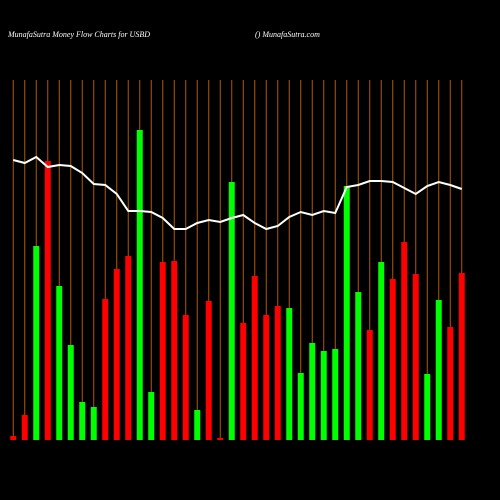 The image size is (500, 500). What do you see at coordinates (237, 193) in the screenshot?
I see `money-flow-line` at bounding box center [237, 193].